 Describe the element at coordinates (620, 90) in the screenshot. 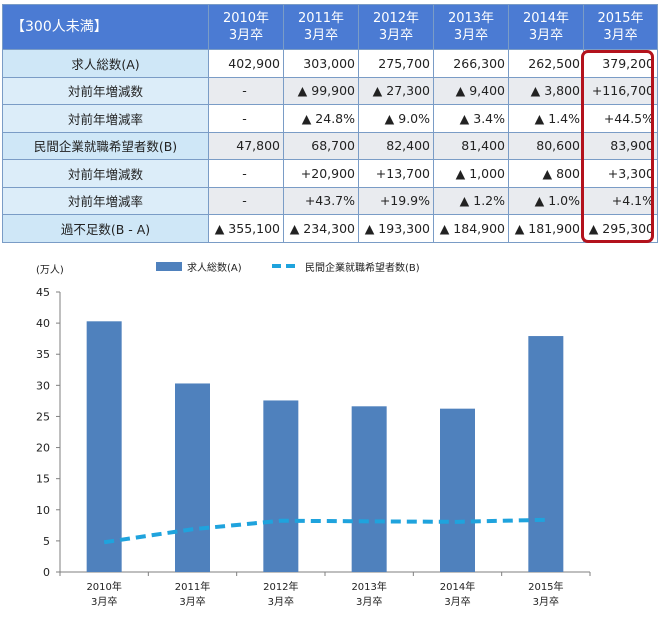

I see `table-cell: +116,700` at that location.